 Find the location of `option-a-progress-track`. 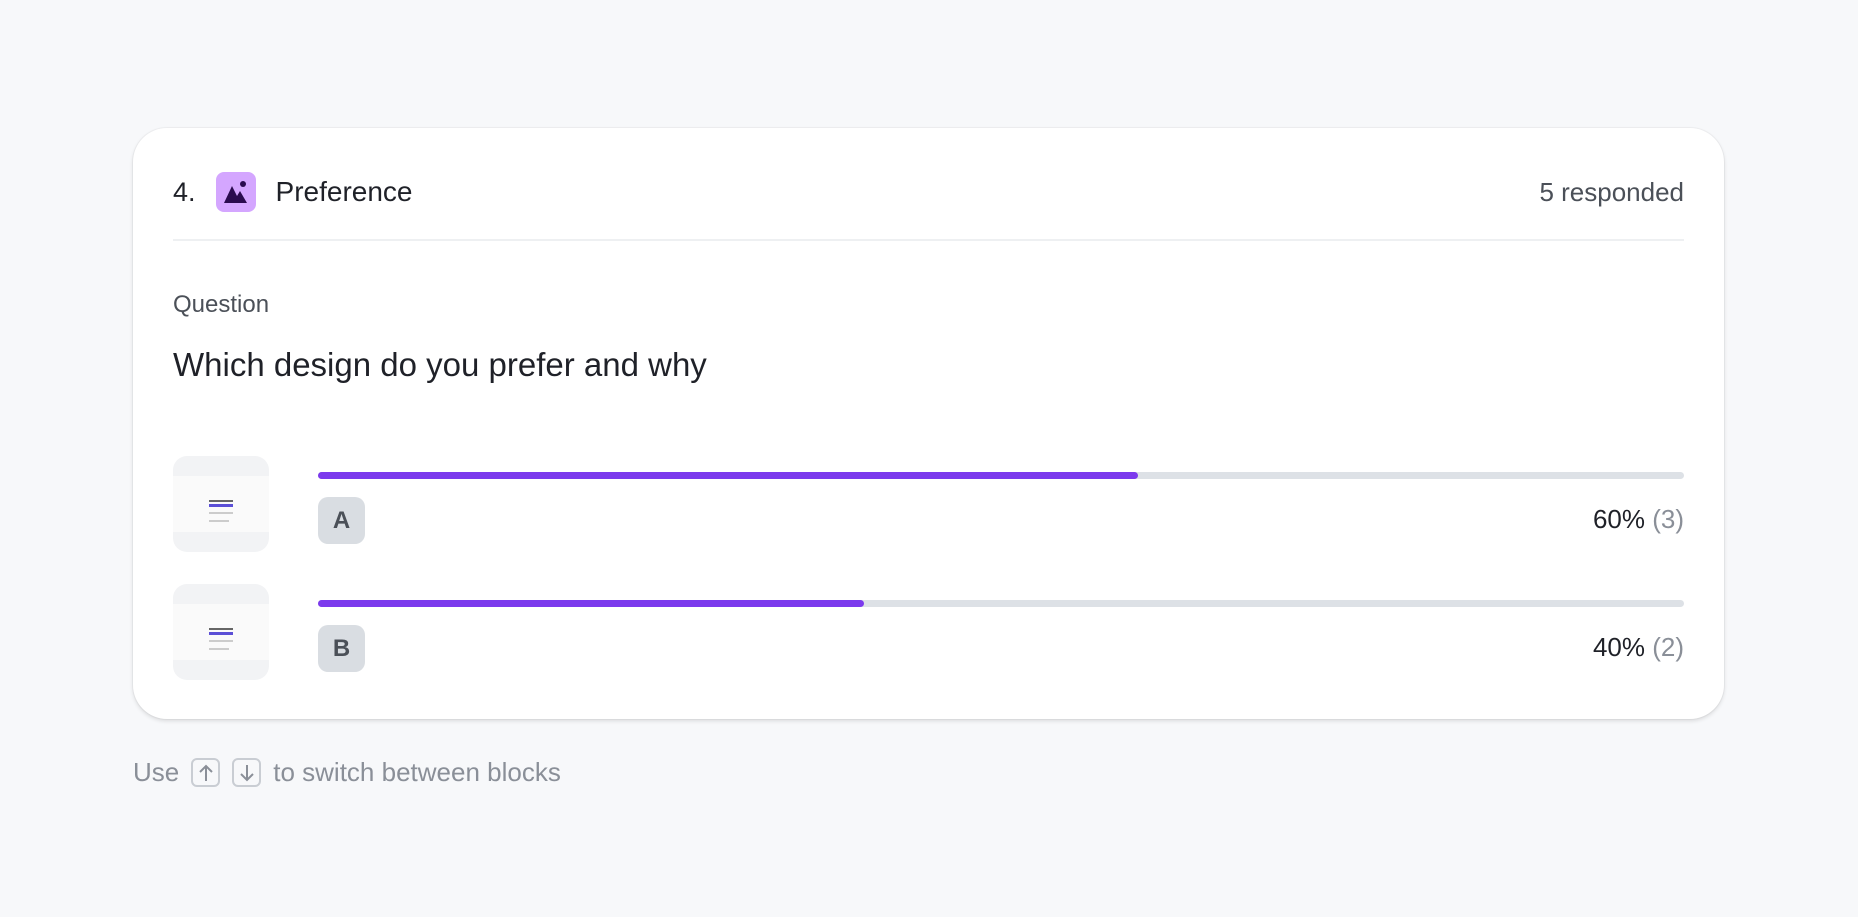

option-a-progress-track is located at coordinates (1001, 475).